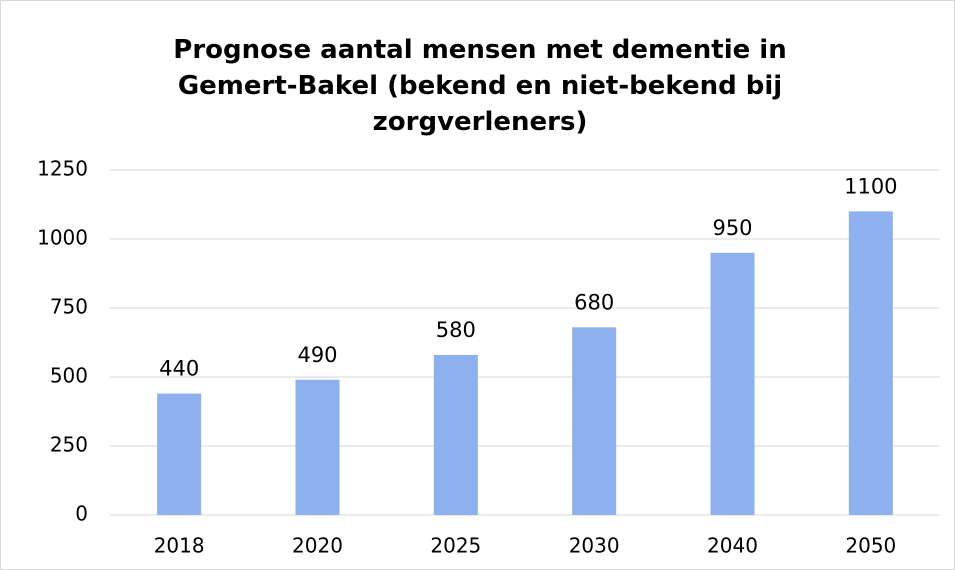 The image size is (955, 570). Describe the element at coordinates (732, 228) in the screenshot. I see `data-label: 950` at that location.